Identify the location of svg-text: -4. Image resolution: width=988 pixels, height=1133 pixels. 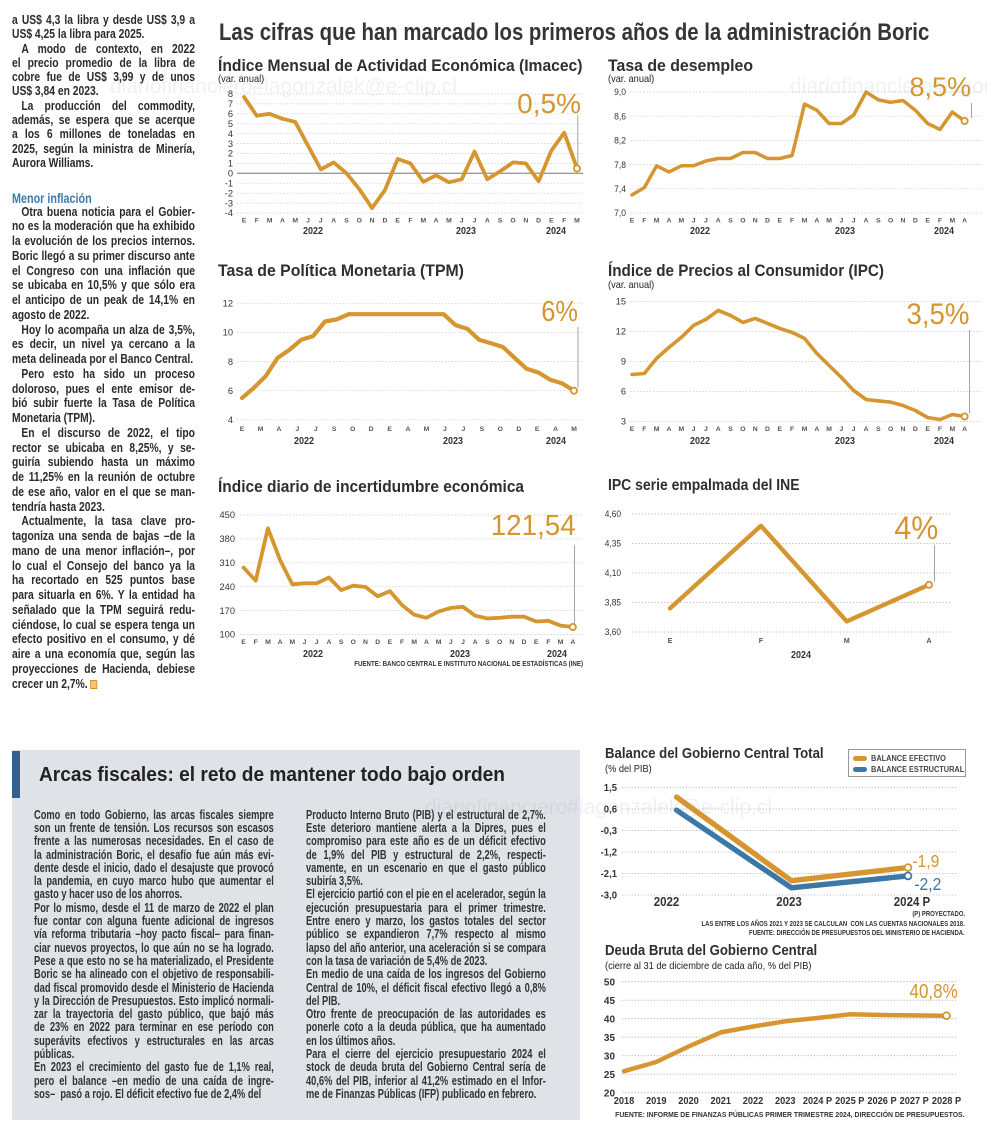
(229, 213).